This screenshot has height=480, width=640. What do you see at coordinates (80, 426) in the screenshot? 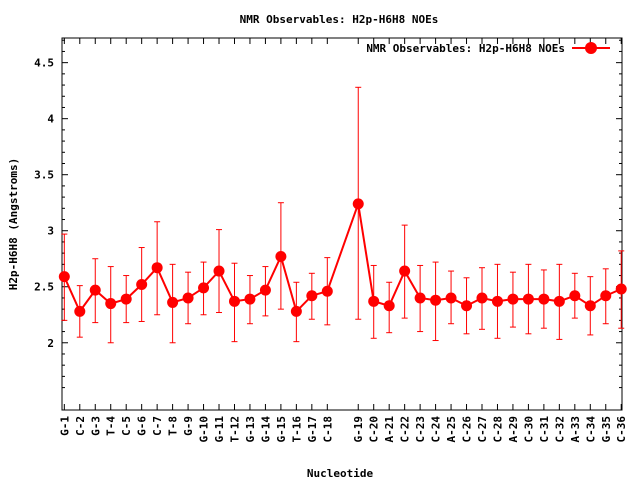
I see `x-tick-label: C-2` at bounding box center [80, 426].